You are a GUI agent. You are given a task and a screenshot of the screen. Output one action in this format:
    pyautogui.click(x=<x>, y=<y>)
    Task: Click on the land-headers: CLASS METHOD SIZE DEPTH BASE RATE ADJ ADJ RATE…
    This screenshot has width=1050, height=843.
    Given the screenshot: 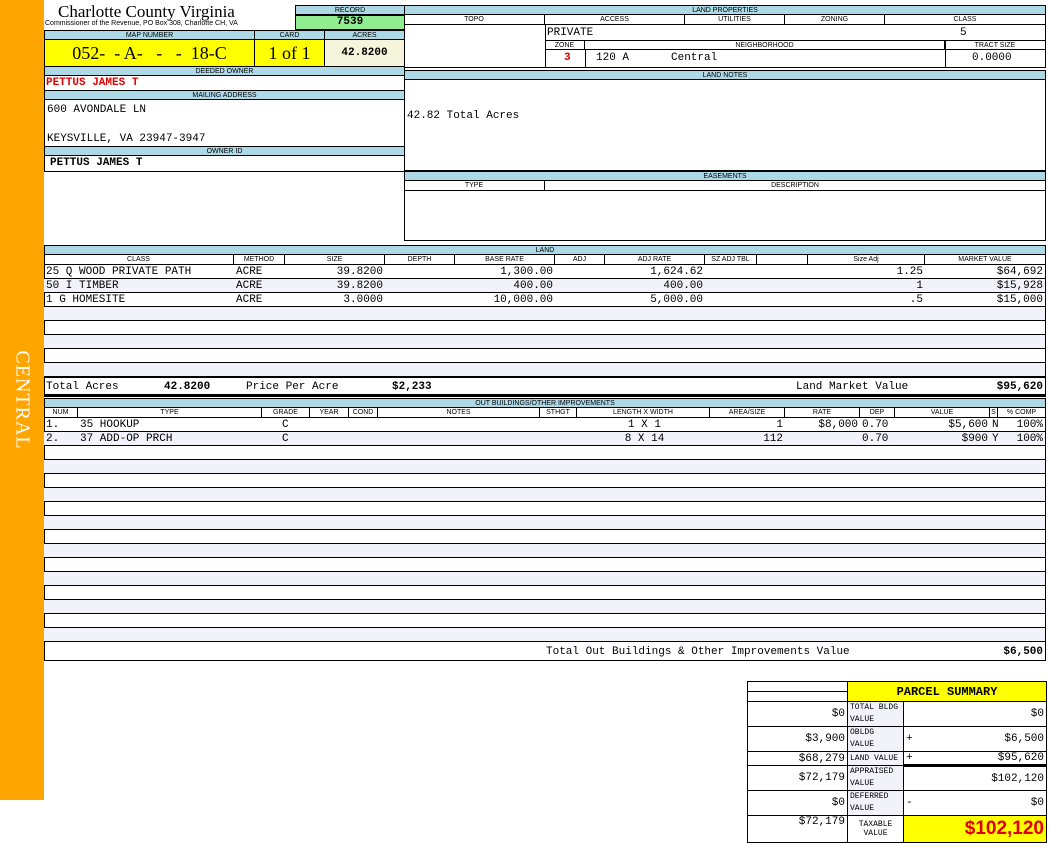 What is the action you would take?
    pyautogui.click(x=545, y=260)
    